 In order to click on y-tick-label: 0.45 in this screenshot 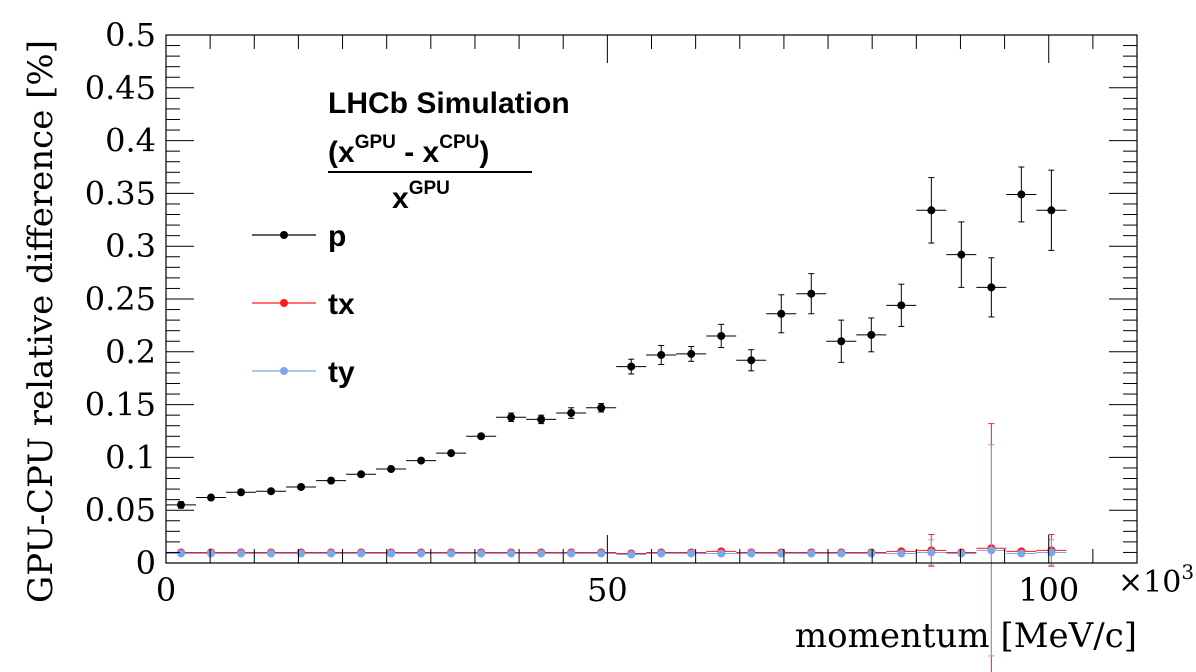, I will do `click(120, 88)`.